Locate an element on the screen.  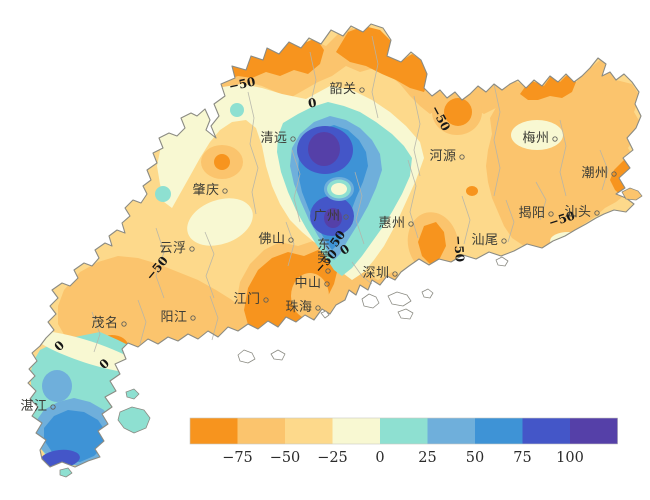
fill-lightblue-peninsula-spot is located at coordinates (57, 386).